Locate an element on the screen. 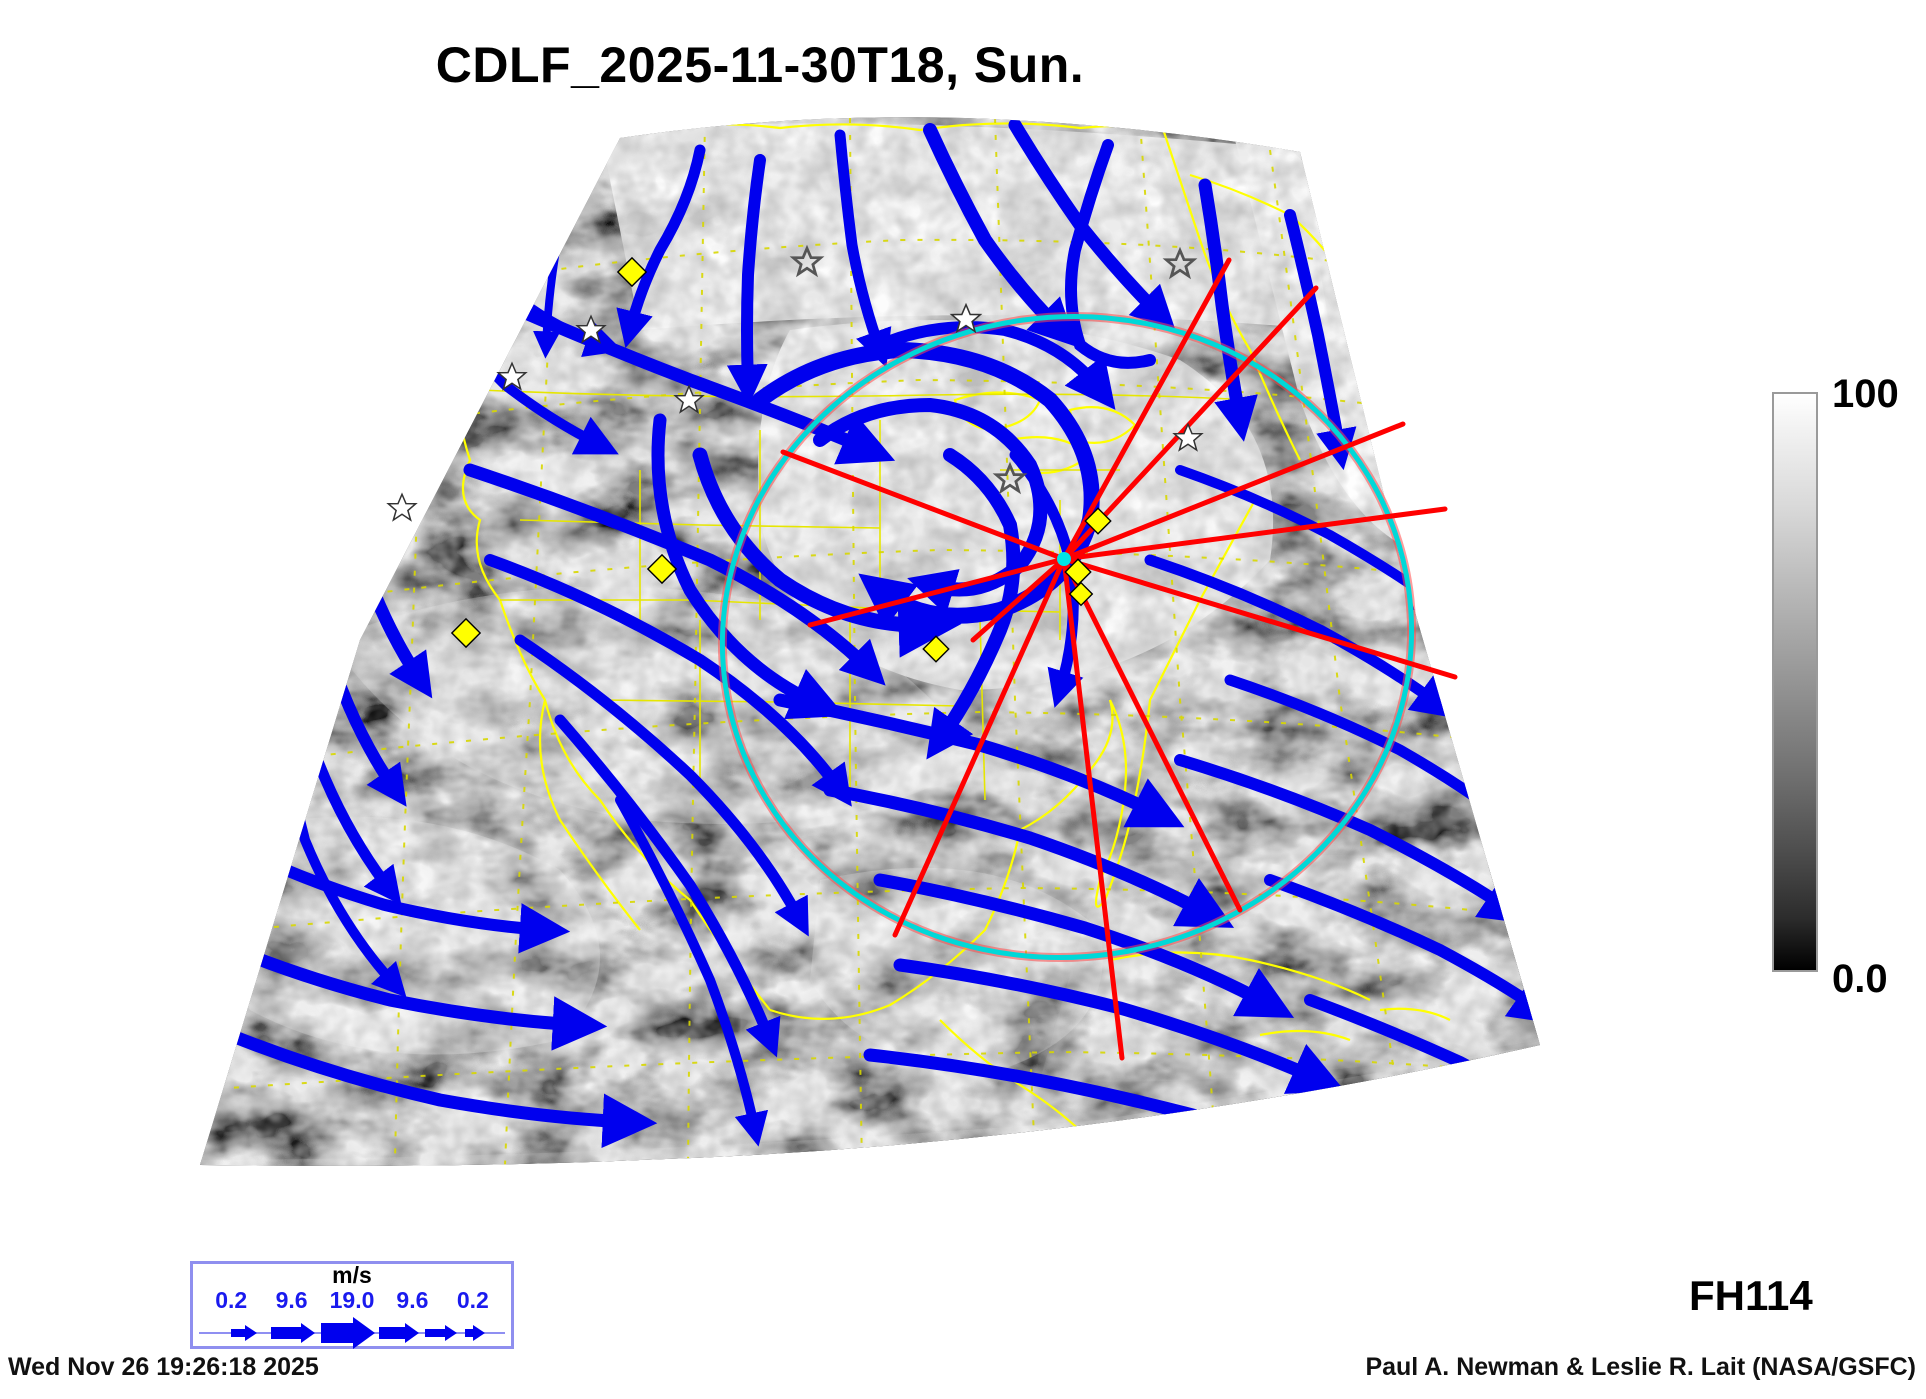  colorbar-min-label: 0.0 is located at coordinates (1860, 979).